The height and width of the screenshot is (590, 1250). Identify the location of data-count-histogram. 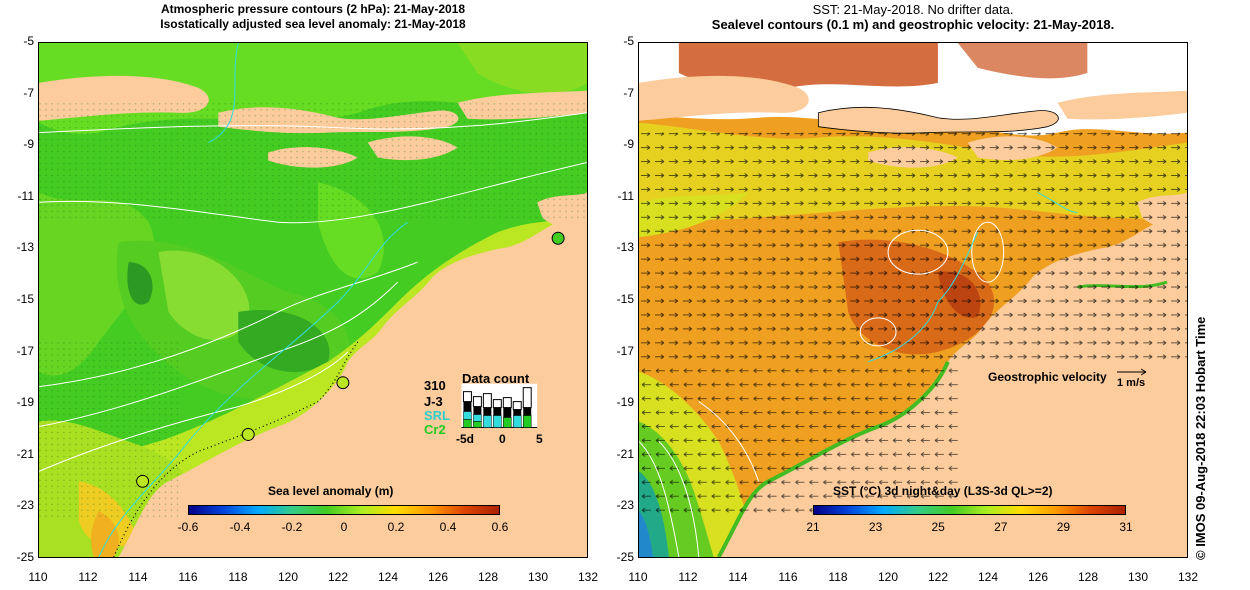
(499, 406).